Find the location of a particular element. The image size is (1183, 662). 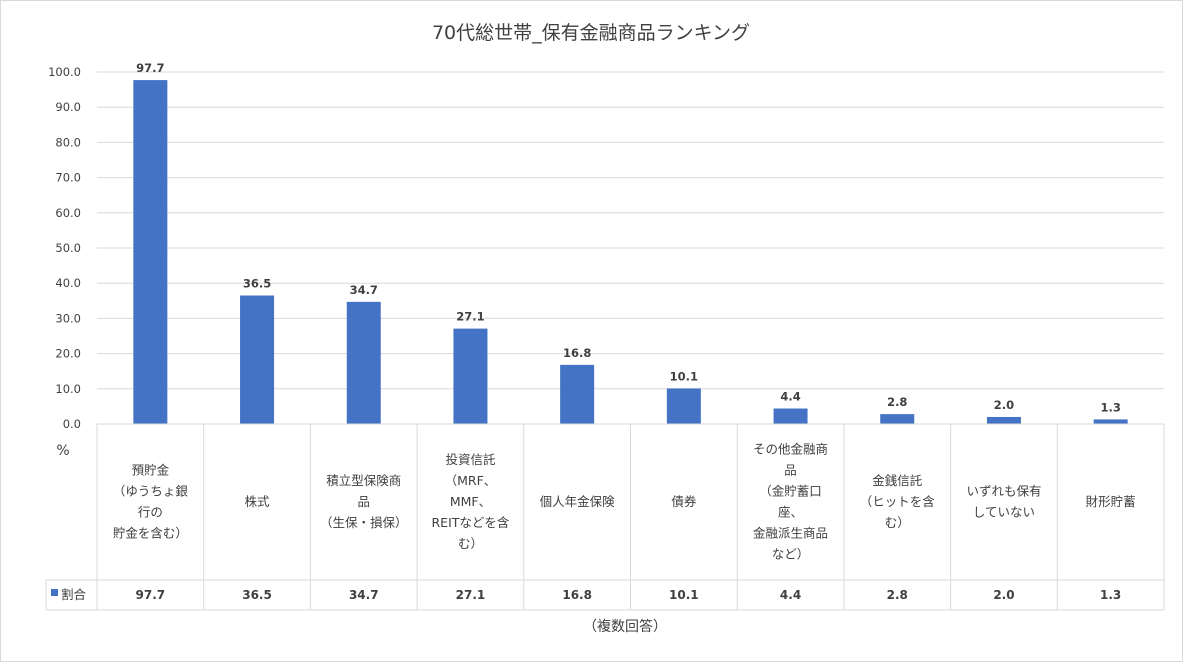

y-tick-label: 20.0 is located at coordinates (68, 354).